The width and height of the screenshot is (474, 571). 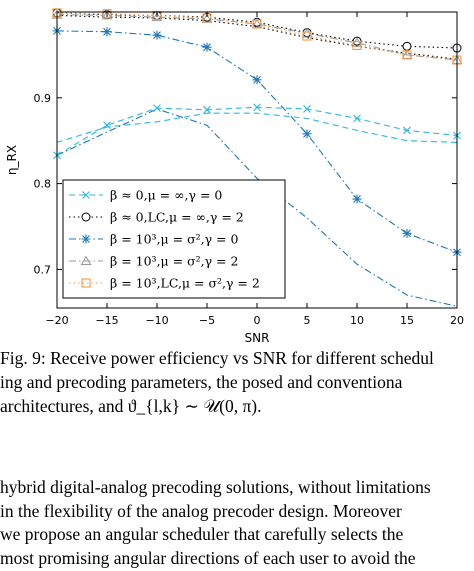 What do you see at coordinates (156, 320) in the screenshot?
I see `x-tick-label: −10` at bounding box center [156, 320].